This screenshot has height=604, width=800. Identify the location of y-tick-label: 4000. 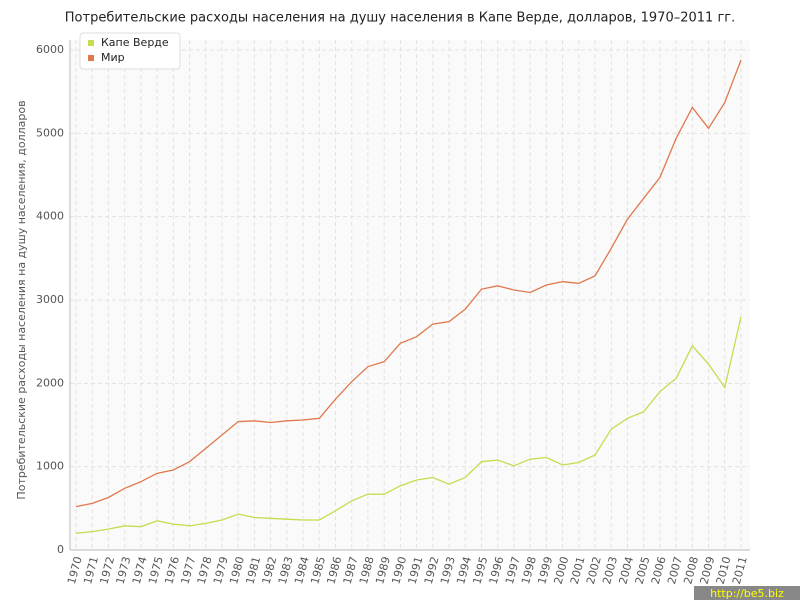
(50, 216).